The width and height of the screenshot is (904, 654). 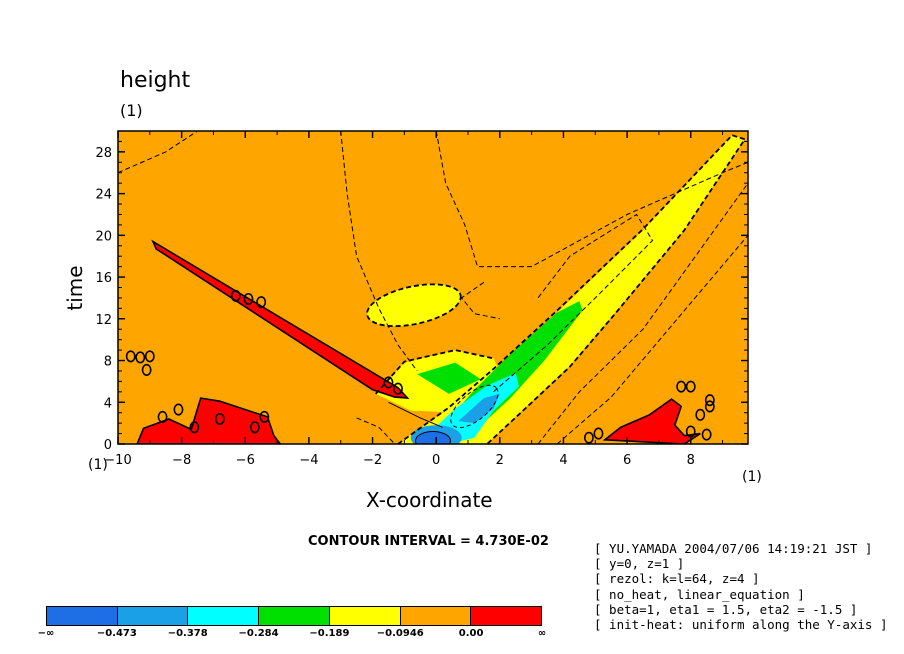 What do you see at coordinates (187, 633) in the screenshot?
I see `colorbar-label: −0.378` at bounding box center [187, 633].